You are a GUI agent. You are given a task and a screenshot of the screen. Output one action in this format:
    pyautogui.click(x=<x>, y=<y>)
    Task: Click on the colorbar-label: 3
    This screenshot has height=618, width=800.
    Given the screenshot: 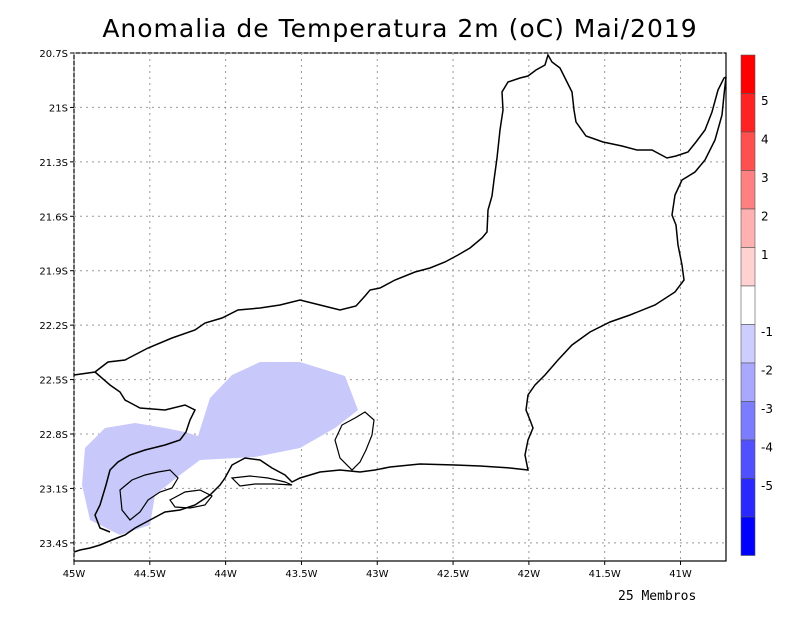 What is the action you would take?
    pyautogui.click(x=765, y=178)
    